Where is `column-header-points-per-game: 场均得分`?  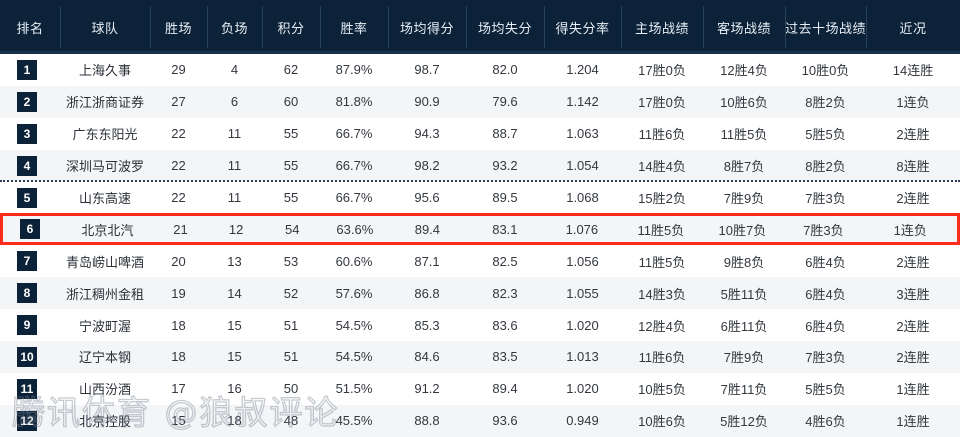
column-header-points-per-game: 场均得分 is located at coordinates (427, 27).